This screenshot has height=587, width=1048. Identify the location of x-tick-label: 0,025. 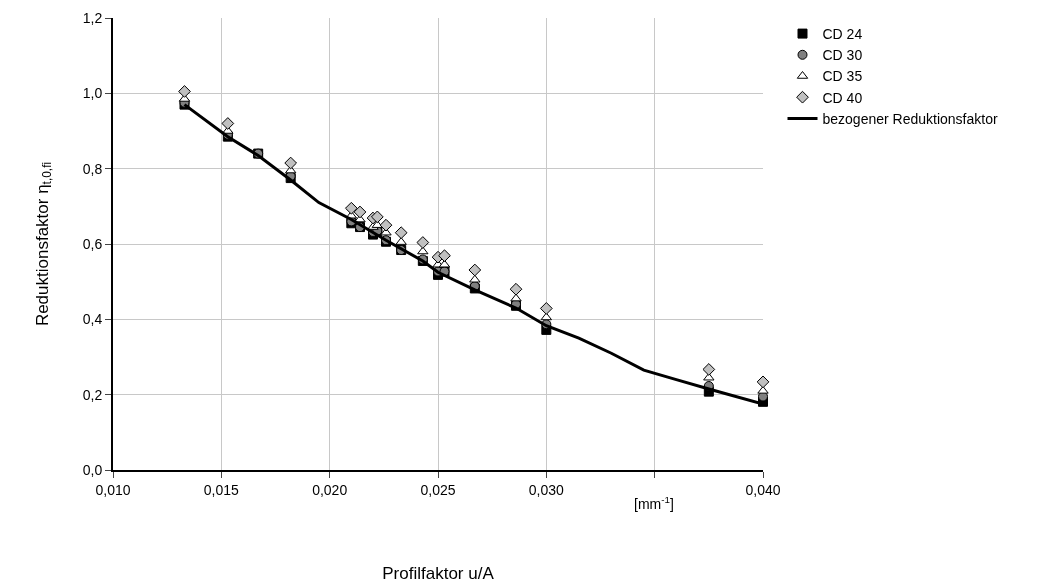
(438, 489).